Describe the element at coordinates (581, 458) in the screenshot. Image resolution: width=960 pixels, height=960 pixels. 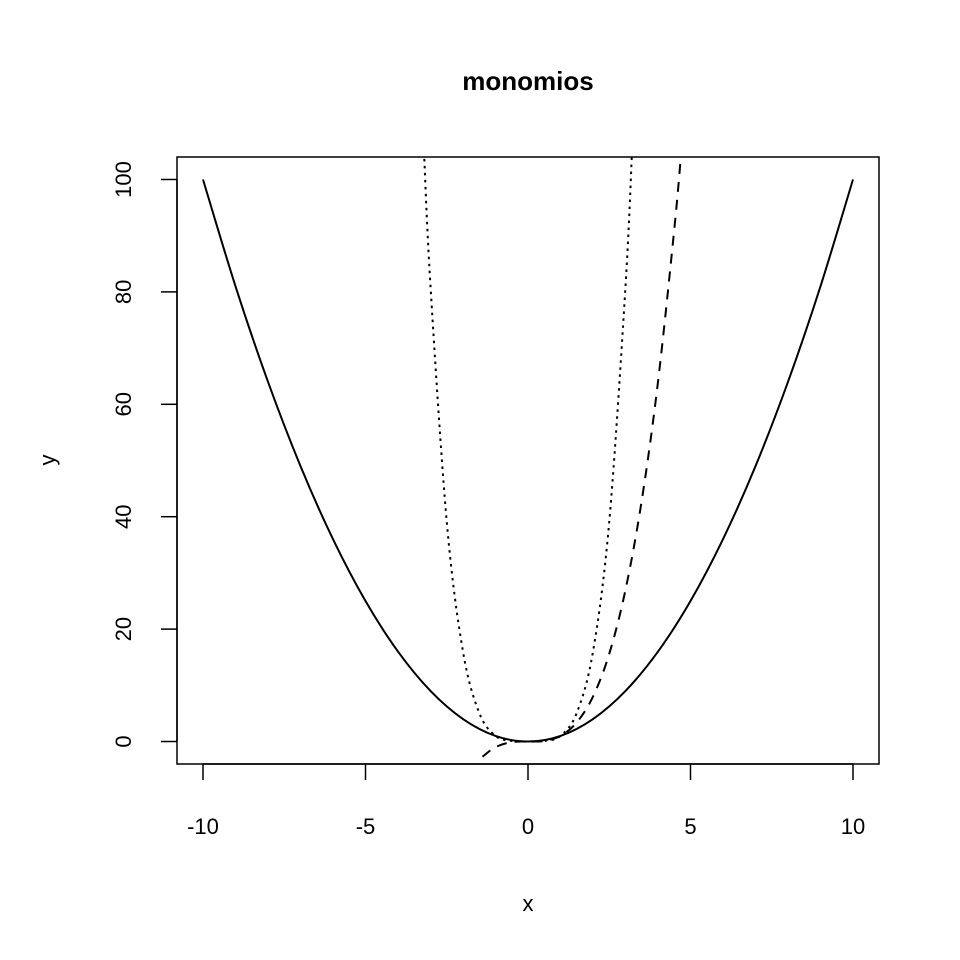
I see `series-line-dashed` at that location.